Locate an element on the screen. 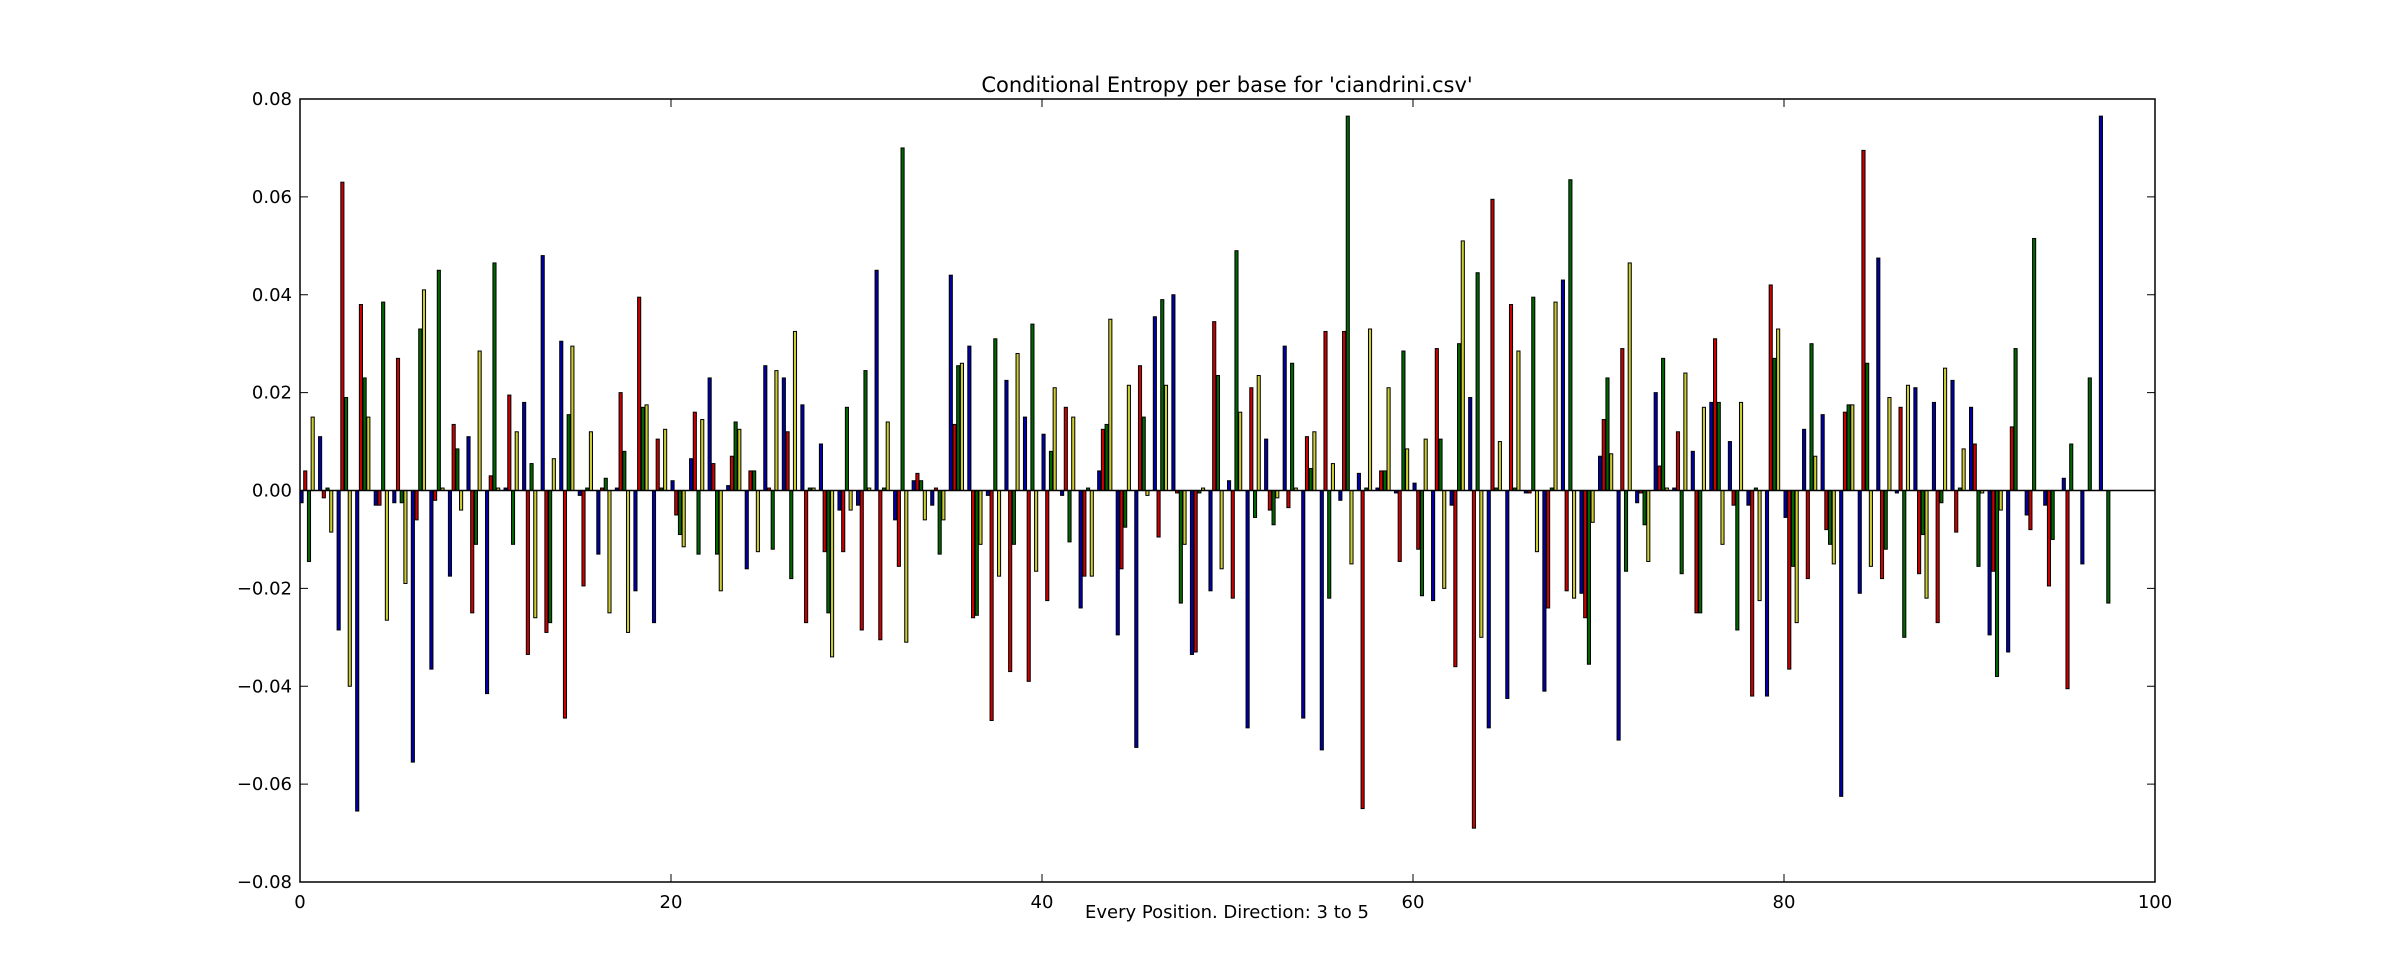 The height and width of the screenshot is (975, 2385). y-tick-label-1: −0.06 is located at coordinates (264, 784).